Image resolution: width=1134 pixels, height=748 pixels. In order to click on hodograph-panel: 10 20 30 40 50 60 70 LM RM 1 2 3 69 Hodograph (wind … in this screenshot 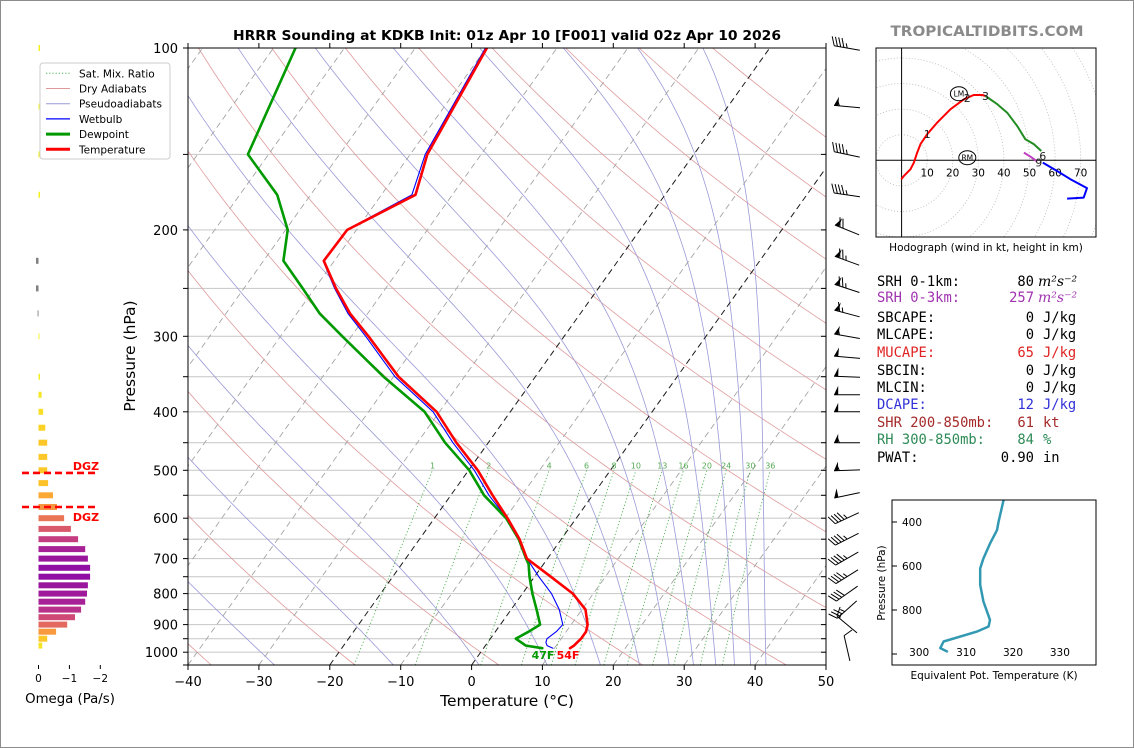, I will do `click(986, 150)`.